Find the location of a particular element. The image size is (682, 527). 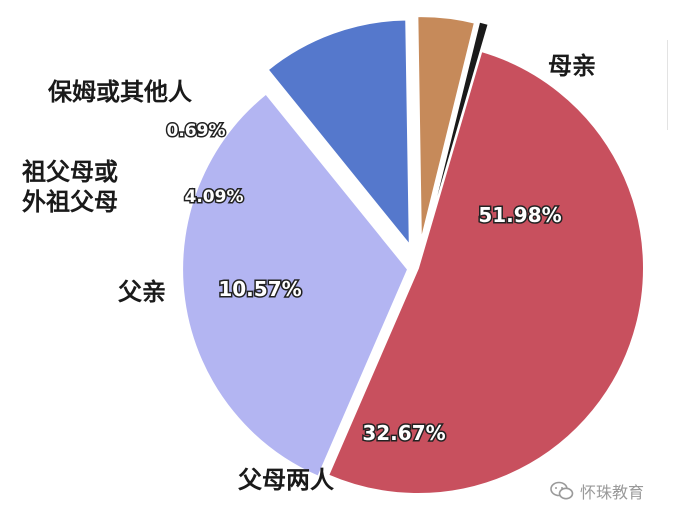

value-label: 10.57% is located at coordinates (259, 289).